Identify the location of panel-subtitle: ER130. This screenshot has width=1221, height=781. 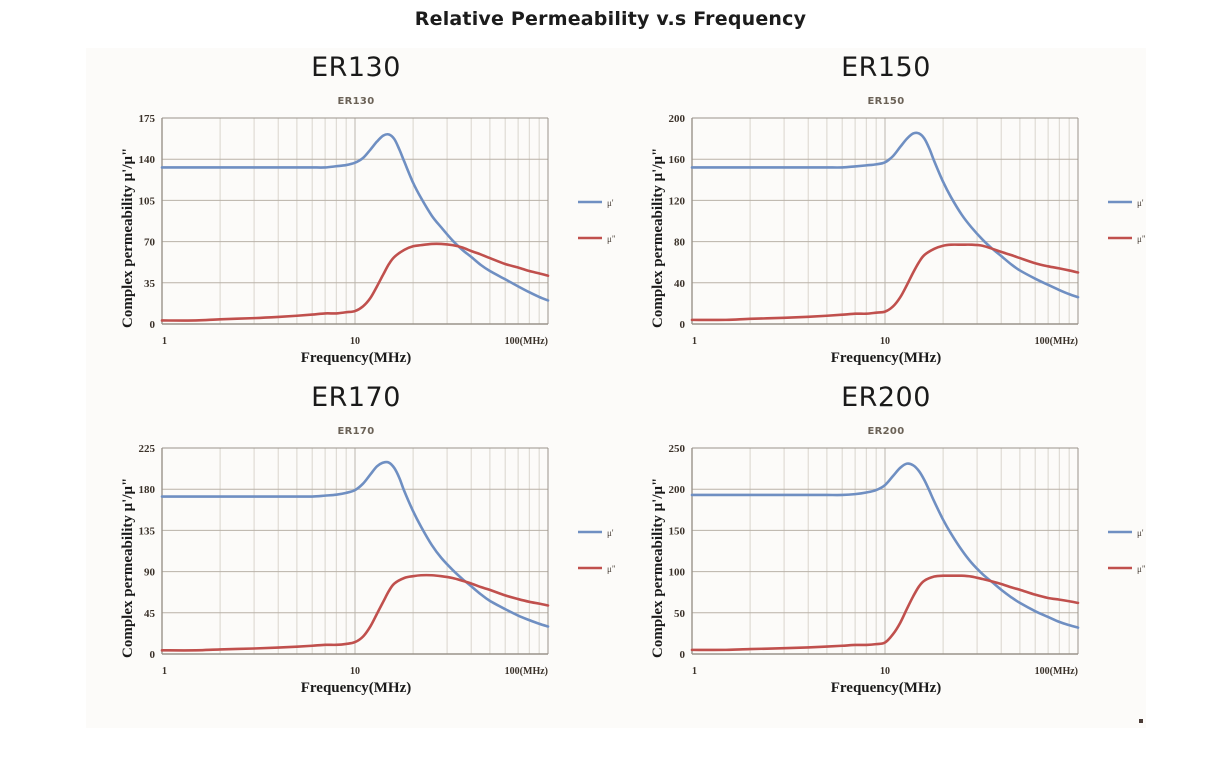
(356, 101).